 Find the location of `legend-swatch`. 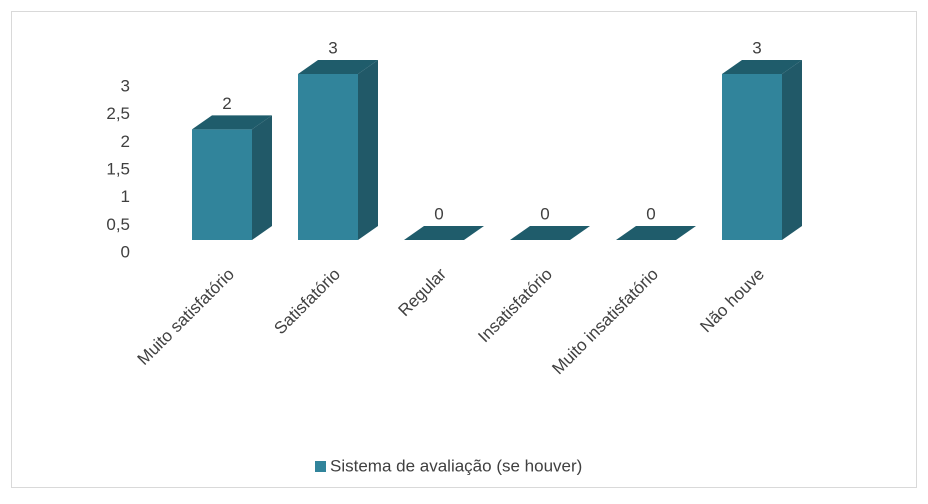

legend-swatch is located at coordinates (320, 466).